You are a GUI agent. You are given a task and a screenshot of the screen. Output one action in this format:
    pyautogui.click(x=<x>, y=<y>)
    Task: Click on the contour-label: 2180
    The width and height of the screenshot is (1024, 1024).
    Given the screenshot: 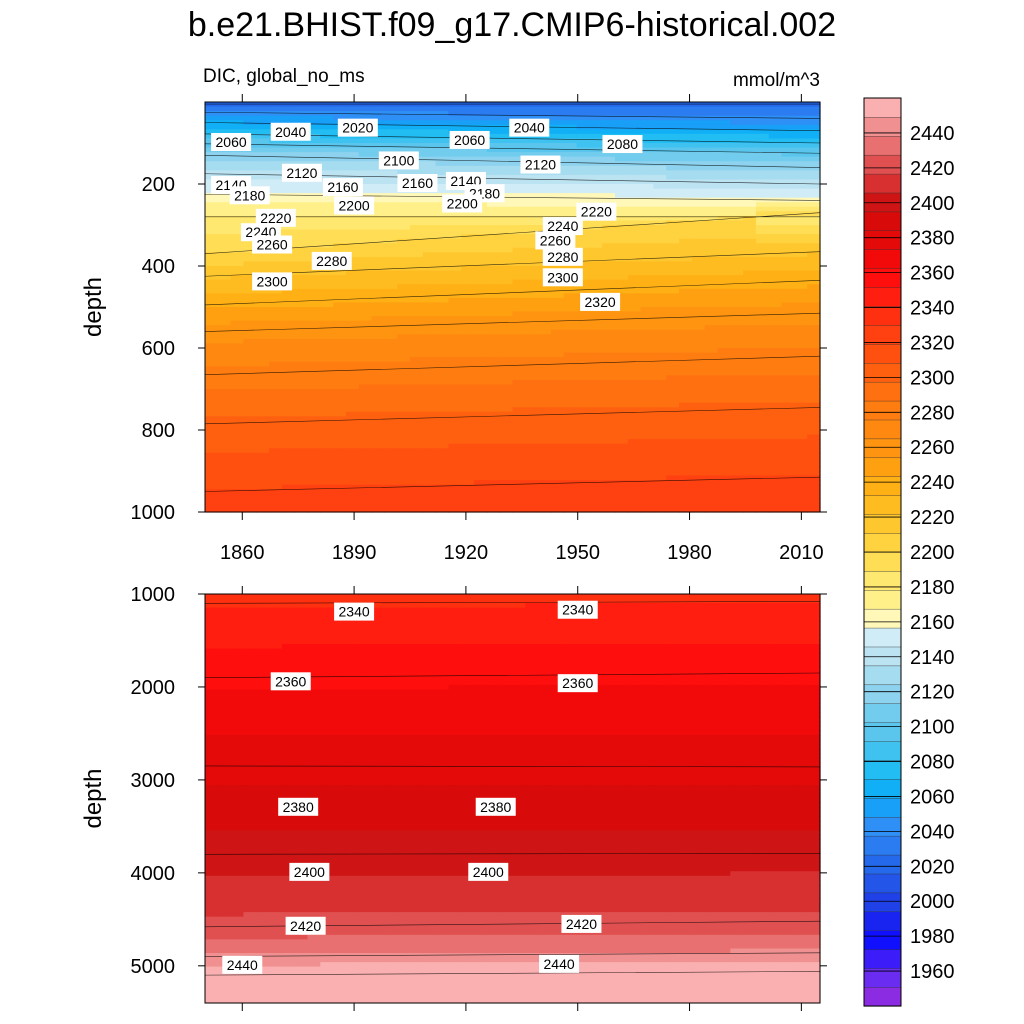 What is the action you would take?
    pyautogui.click(x=249, y=195)
    